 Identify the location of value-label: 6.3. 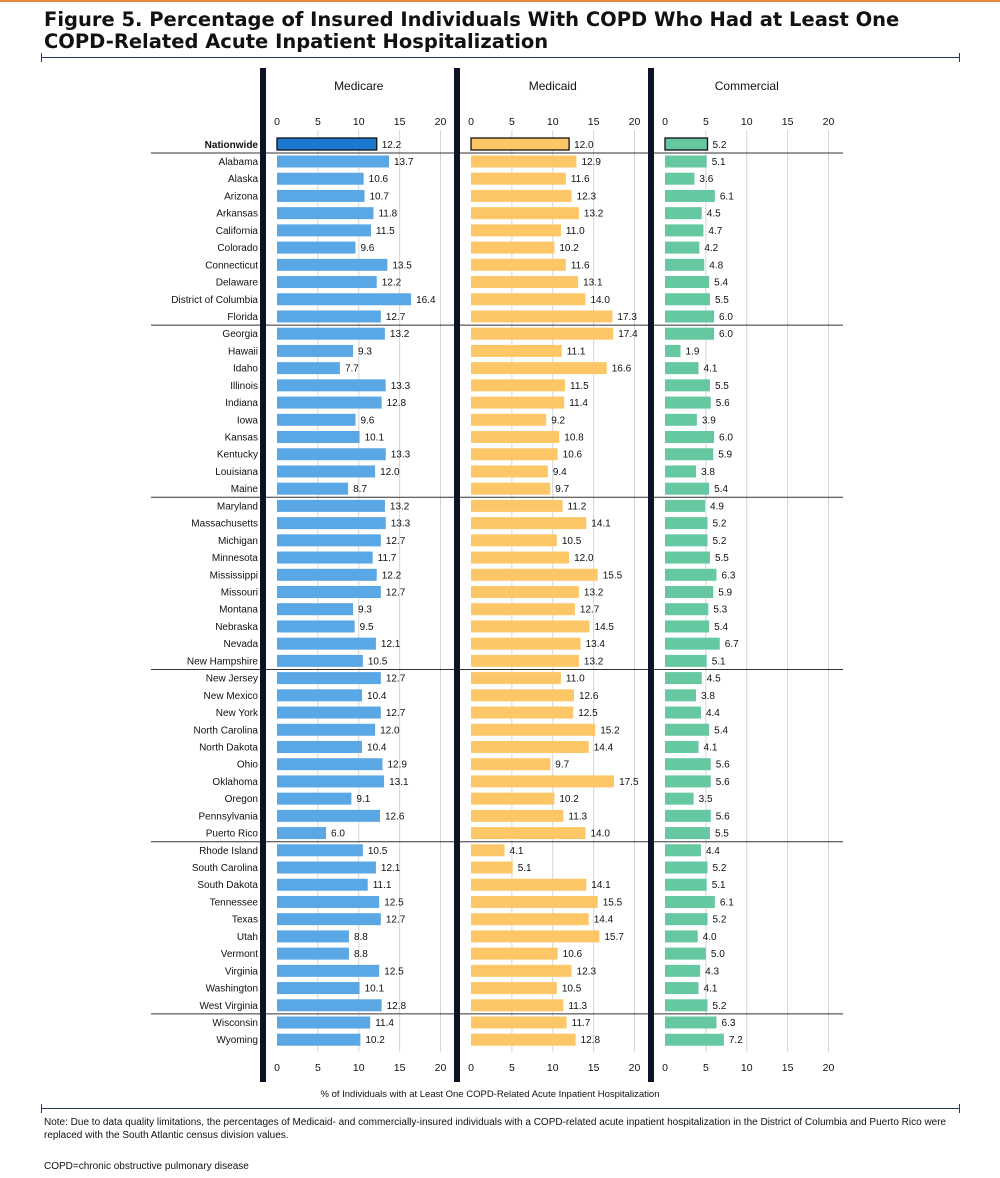
(729, 575).